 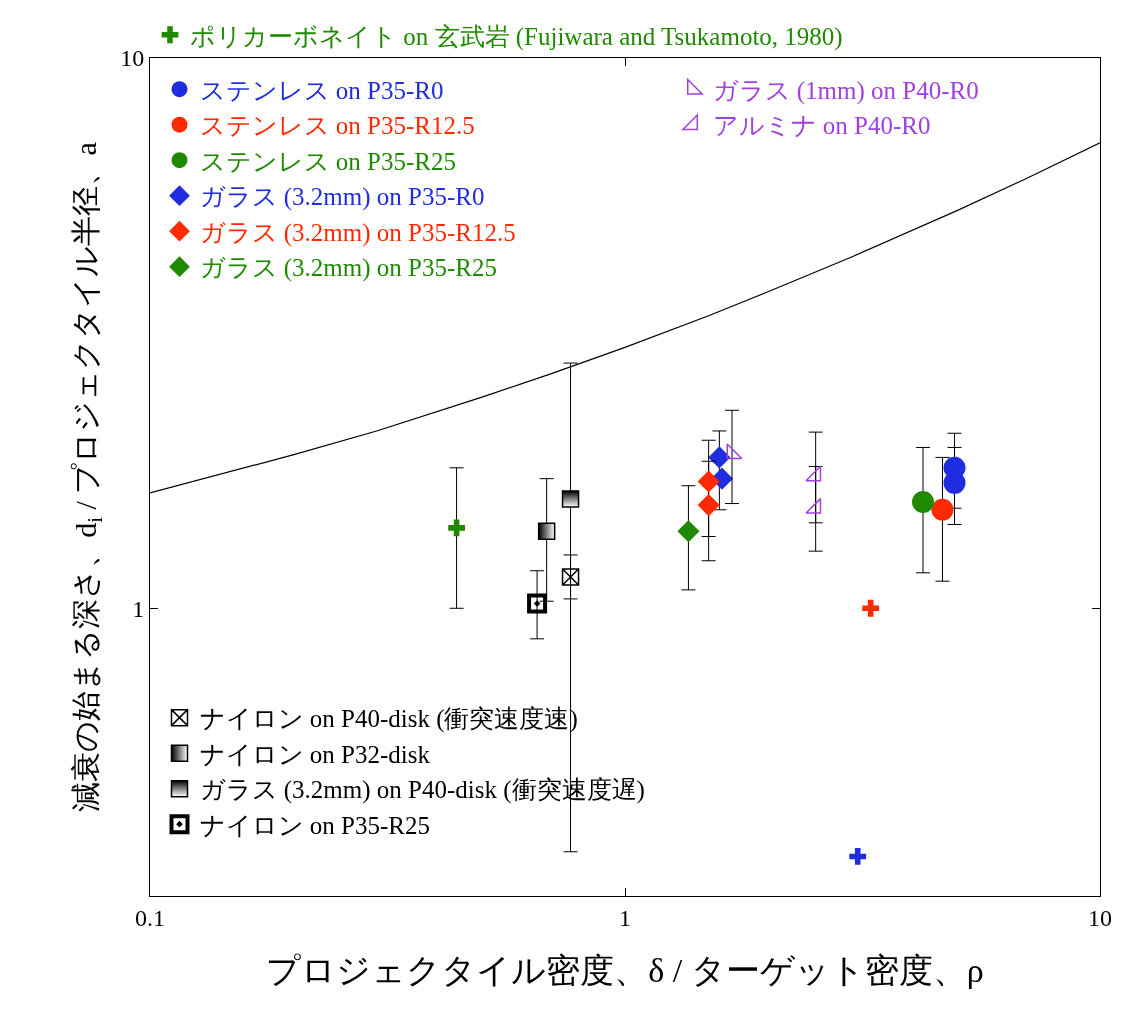 I want to click on legend-label: アルミナ on P40-R0, so click(x=821, y=126).